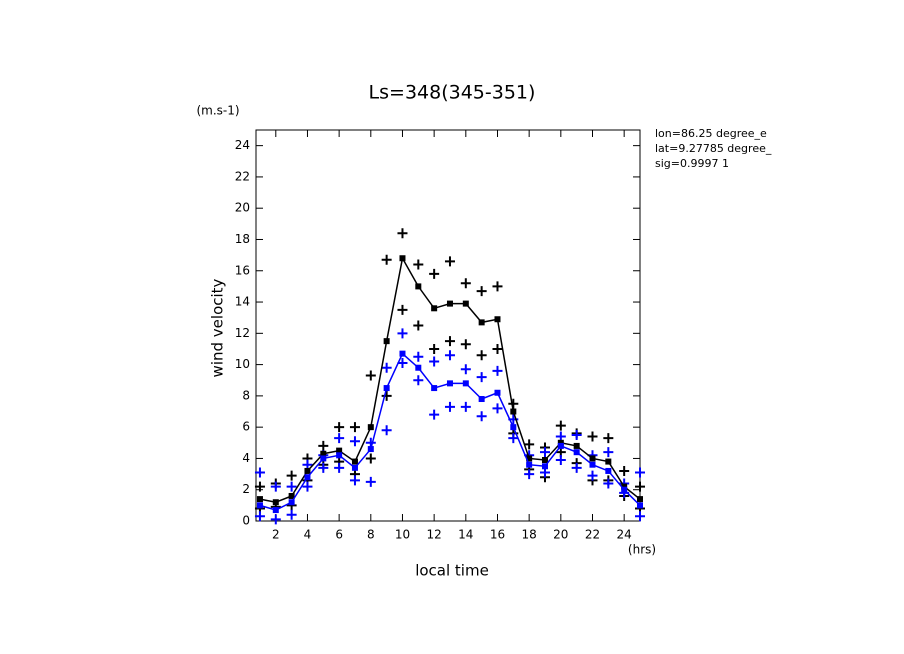 This screenshot has width=904, height=654. Describe the element at coordinates (402, 535) in the screenshot. I see `x-tick-label: 10` at that location.